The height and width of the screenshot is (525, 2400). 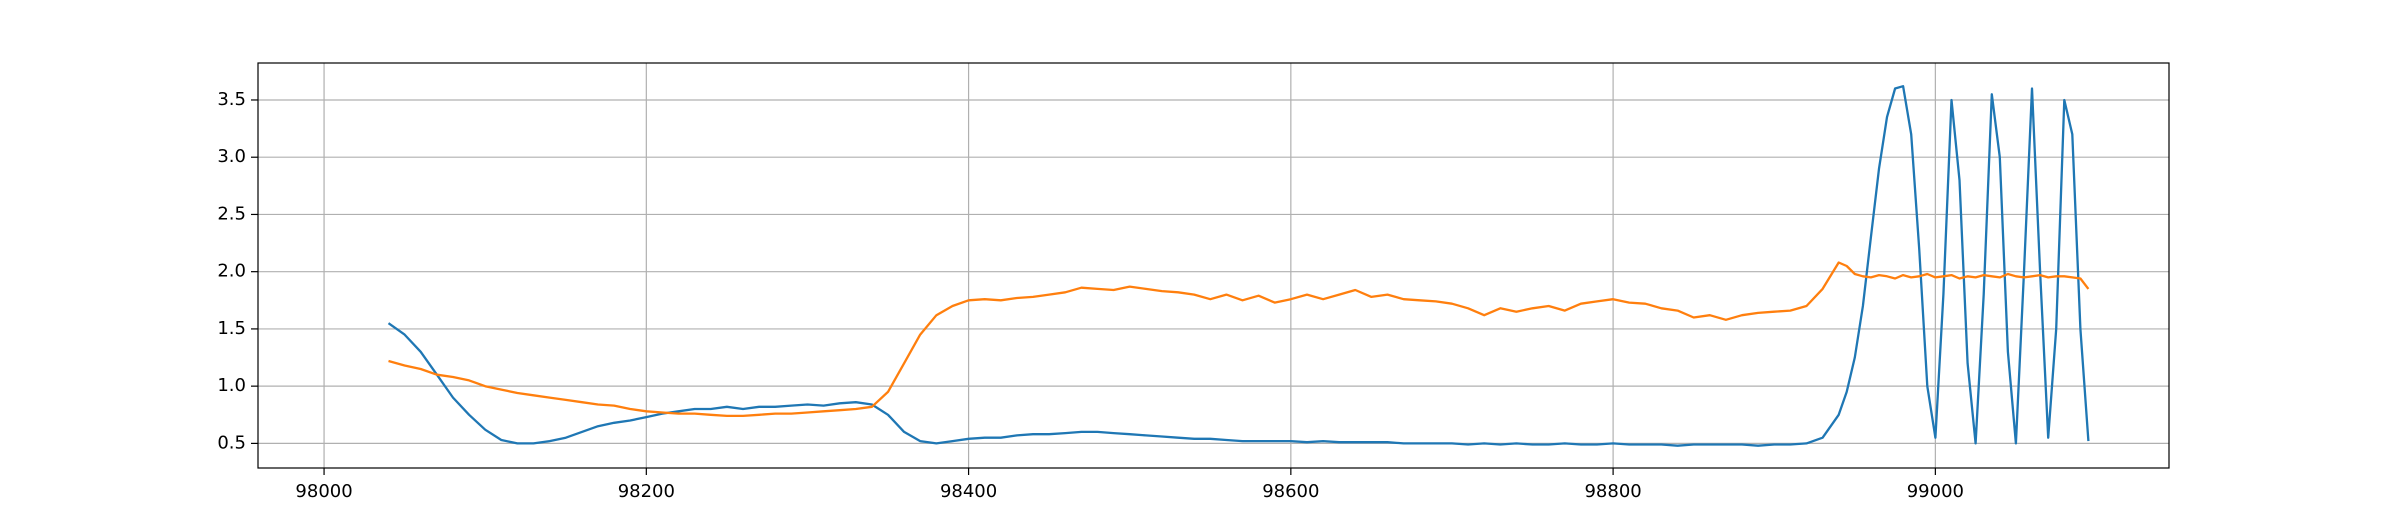 What do you see at coordinates (1612, 491) in the screenshot?
I see `x-tick-label: 98800` at bounding box center [1612, 491].